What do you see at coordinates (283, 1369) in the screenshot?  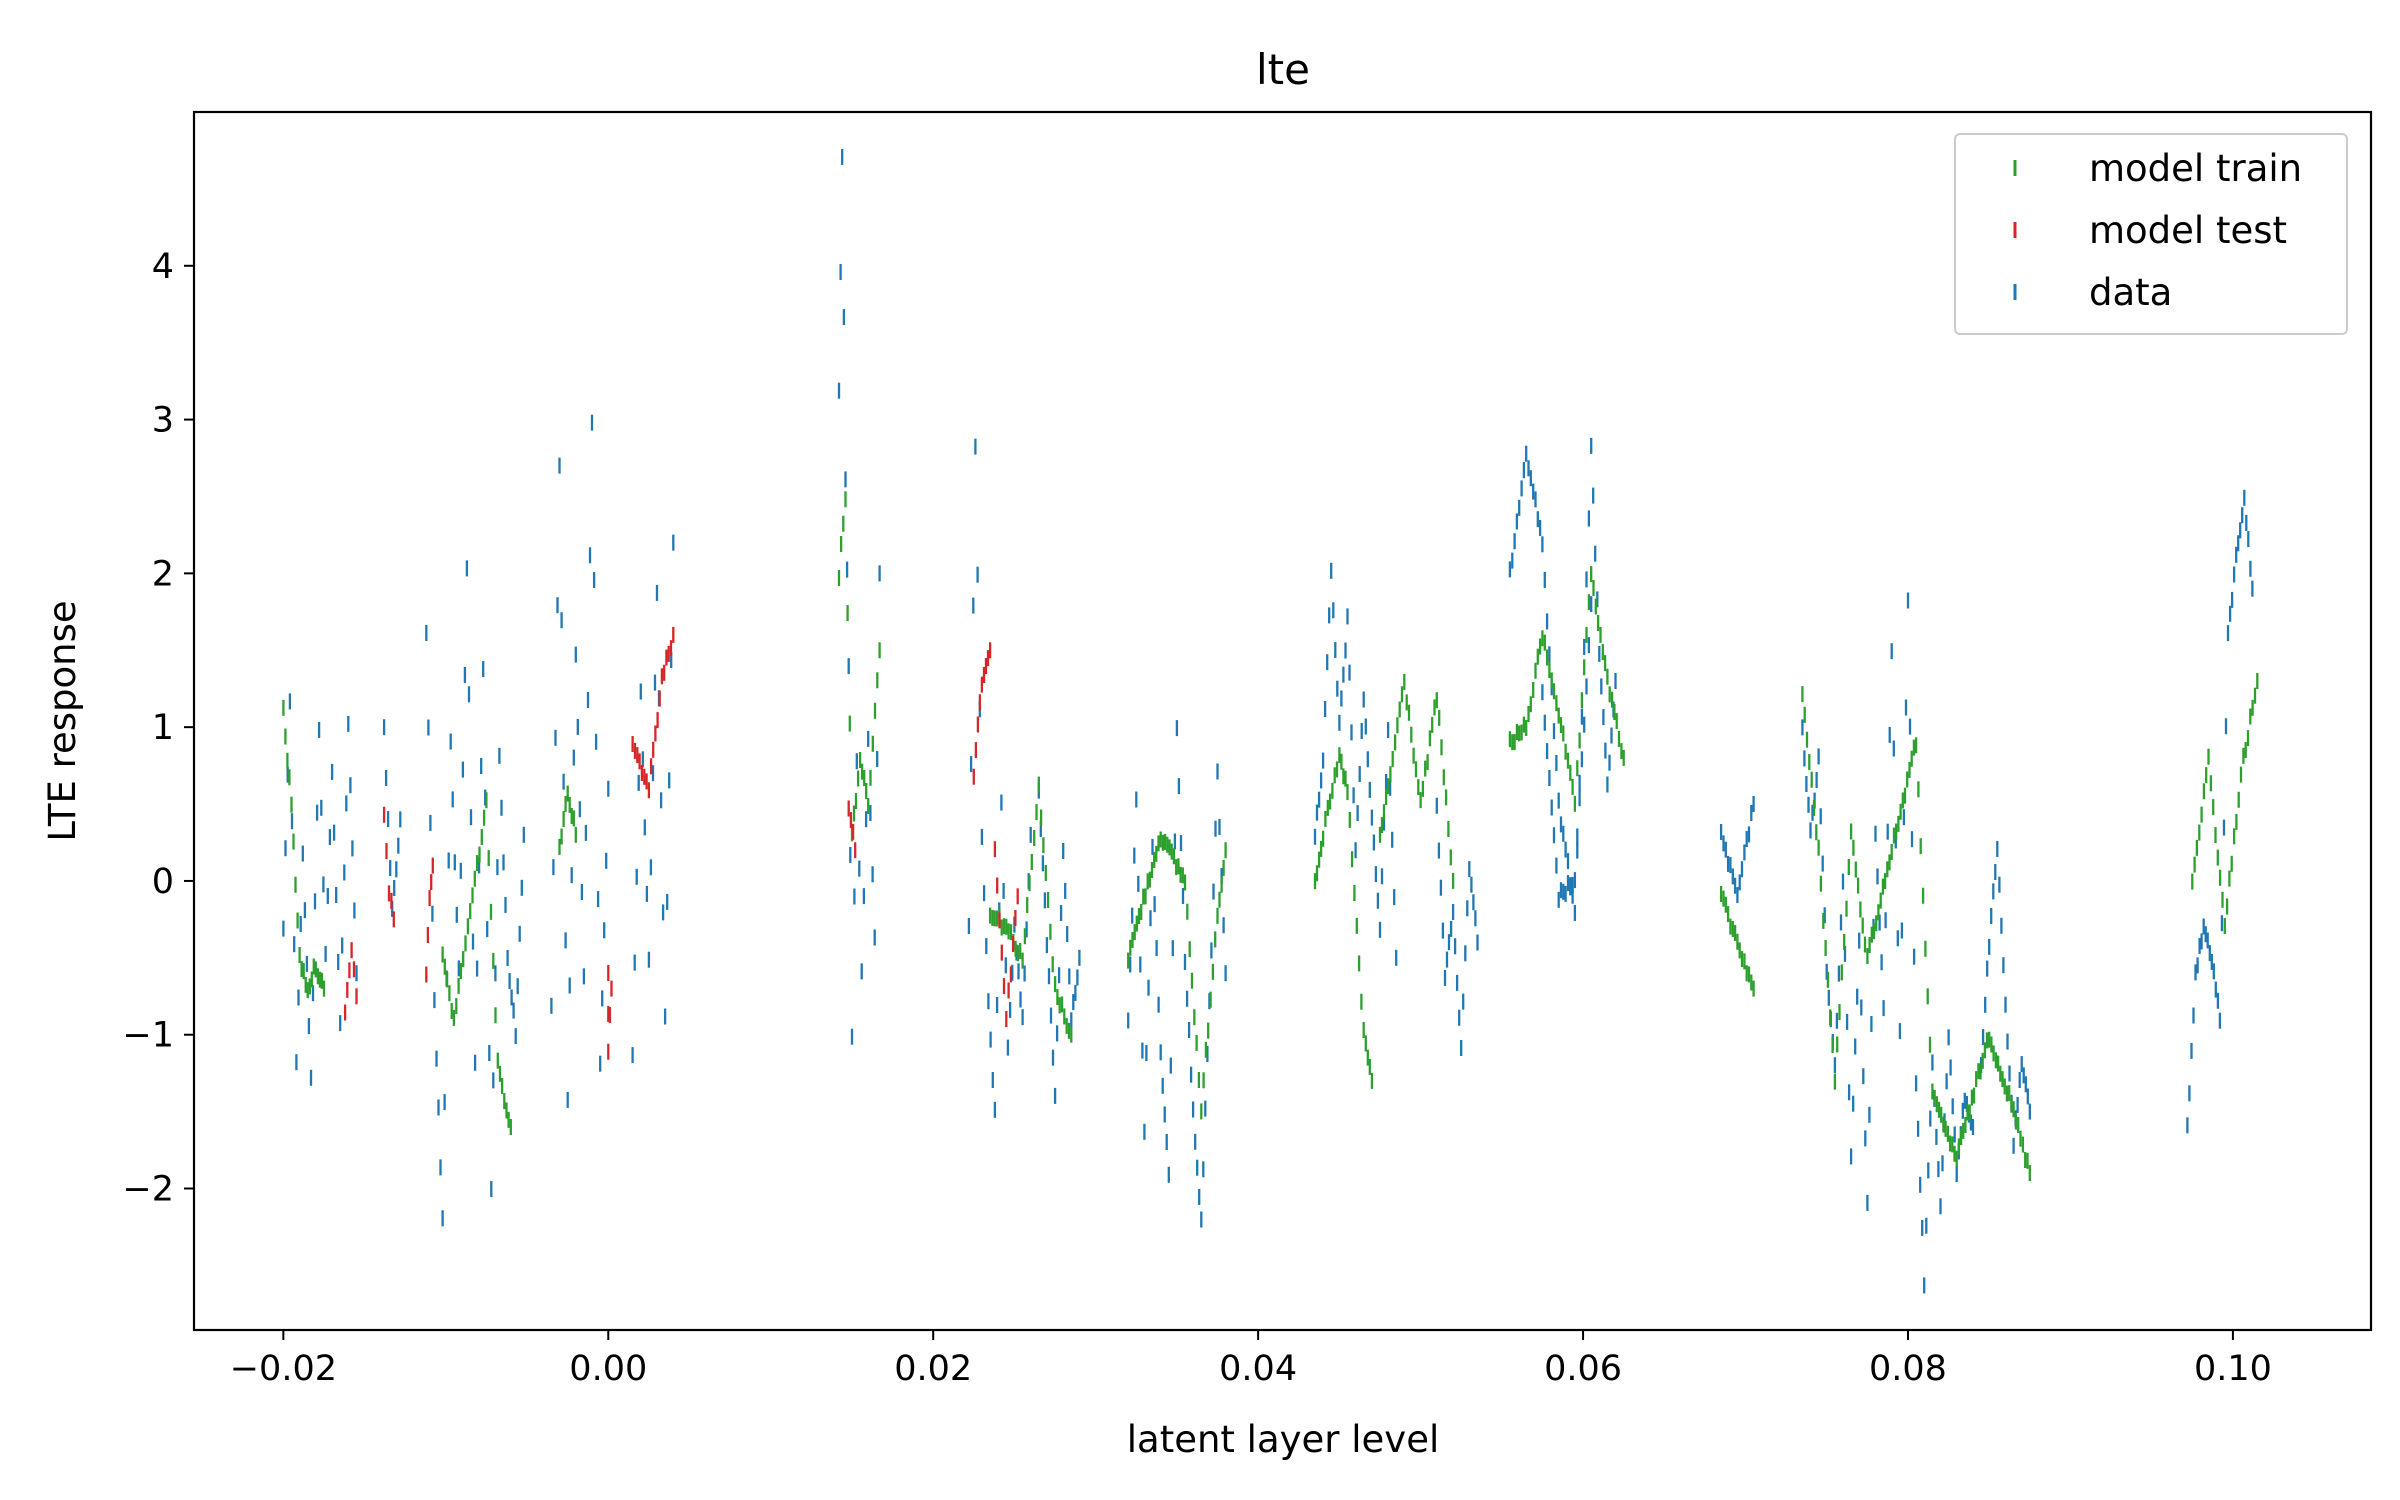 I see `x-tick-label: −0.02` at bounding box center [283, 1369].